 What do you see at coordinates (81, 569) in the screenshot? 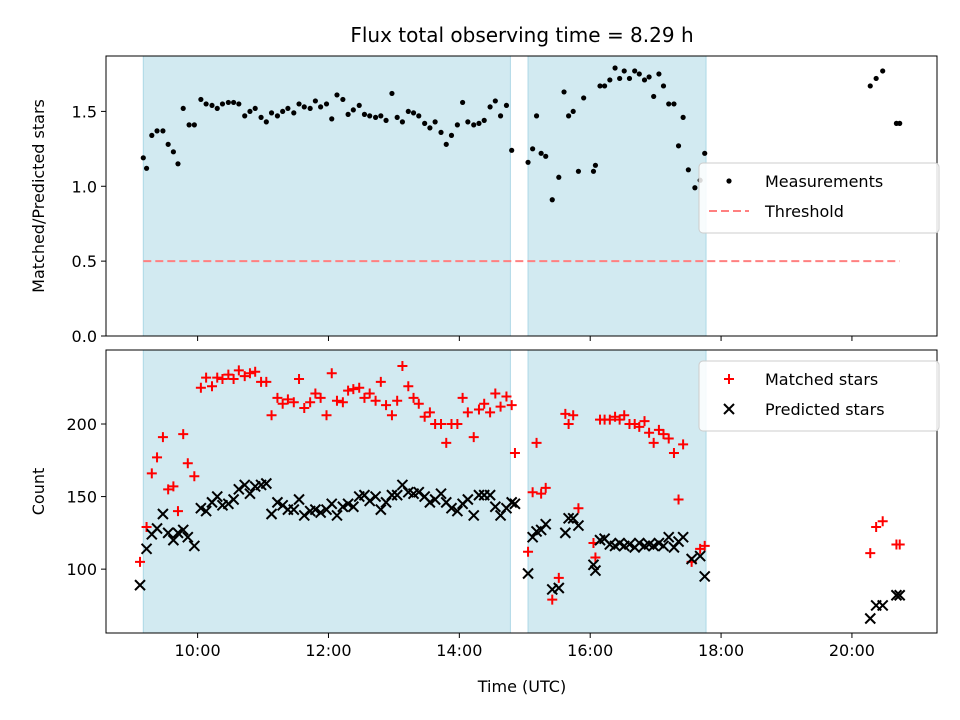
I see `y-tick-label: 100` at bounding box center [81, 569].